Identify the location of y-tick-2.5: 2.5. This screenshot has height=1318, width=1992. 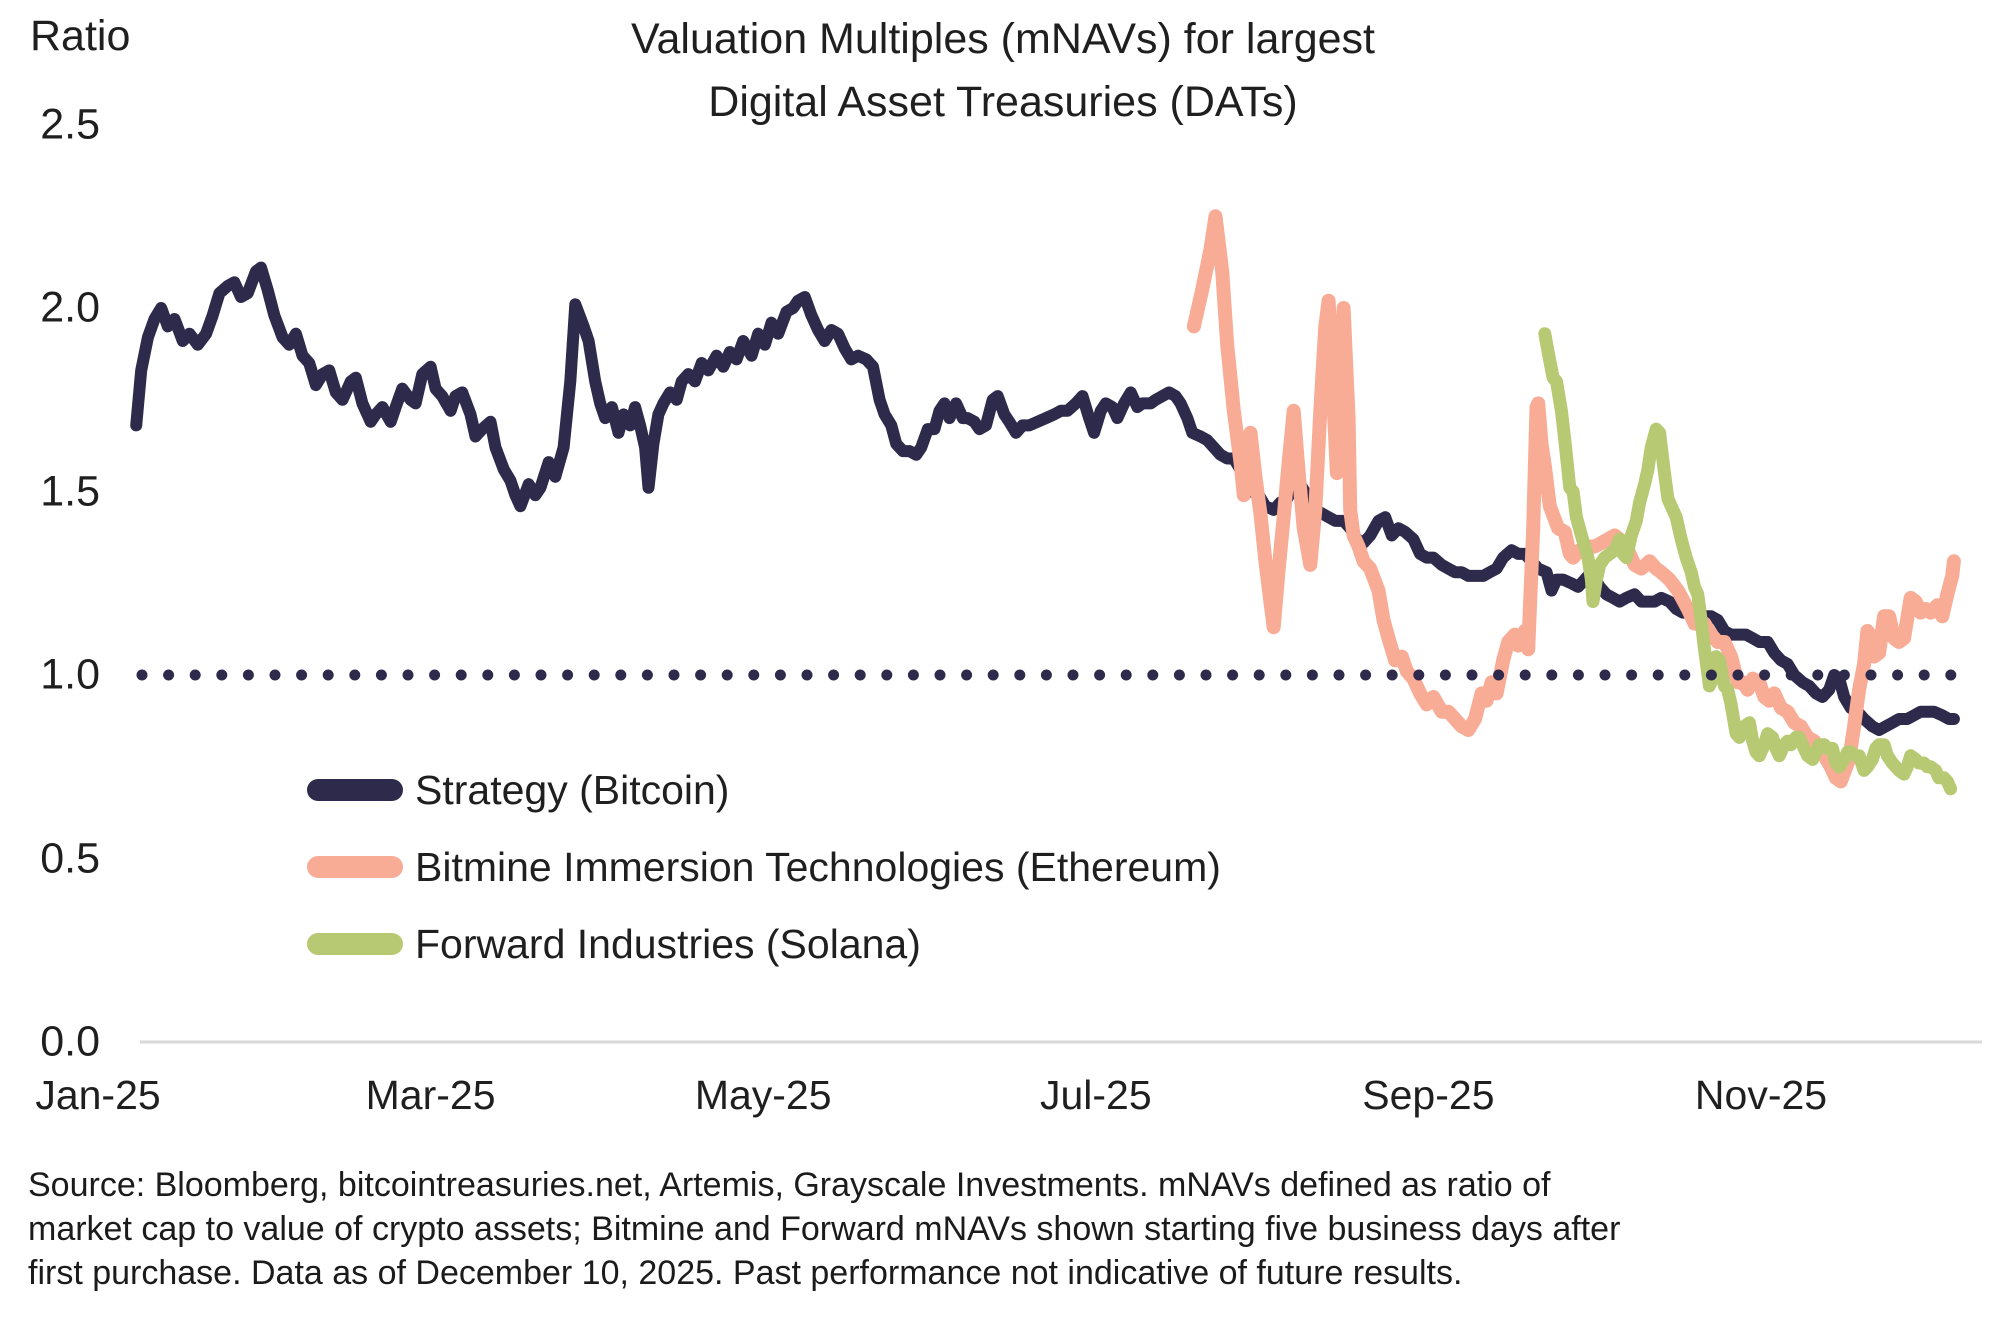
(70, 124).